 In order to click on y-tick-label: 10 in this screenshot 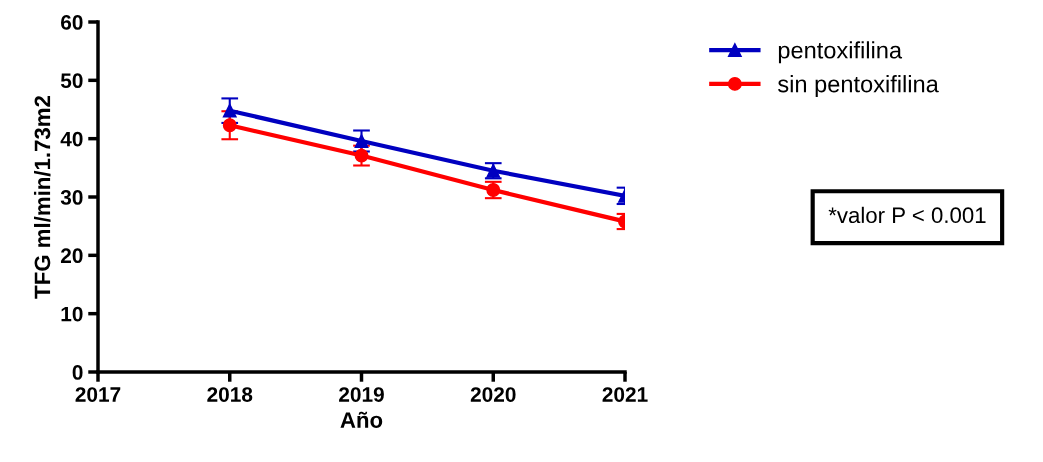, I will do `click(72, 314)`.